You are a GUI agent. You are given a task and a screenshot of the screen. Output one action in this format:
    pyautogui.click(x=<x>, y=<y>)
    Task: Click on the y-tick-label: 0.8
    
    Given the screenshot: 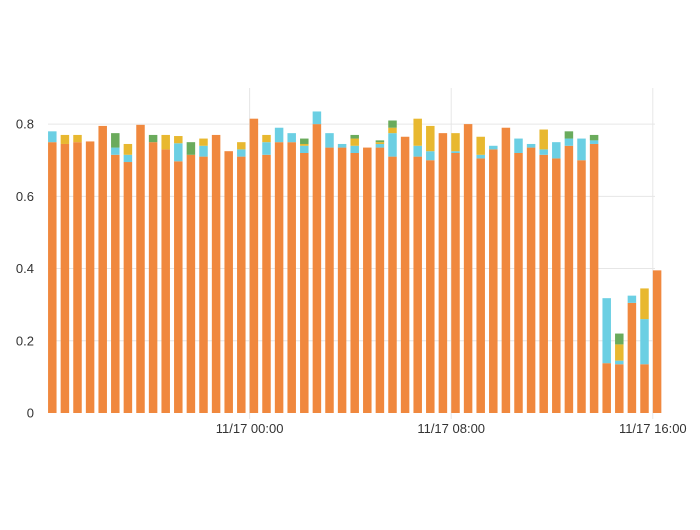 What is the action you would take?
    pyautogui.click(x=25, y=124)
    